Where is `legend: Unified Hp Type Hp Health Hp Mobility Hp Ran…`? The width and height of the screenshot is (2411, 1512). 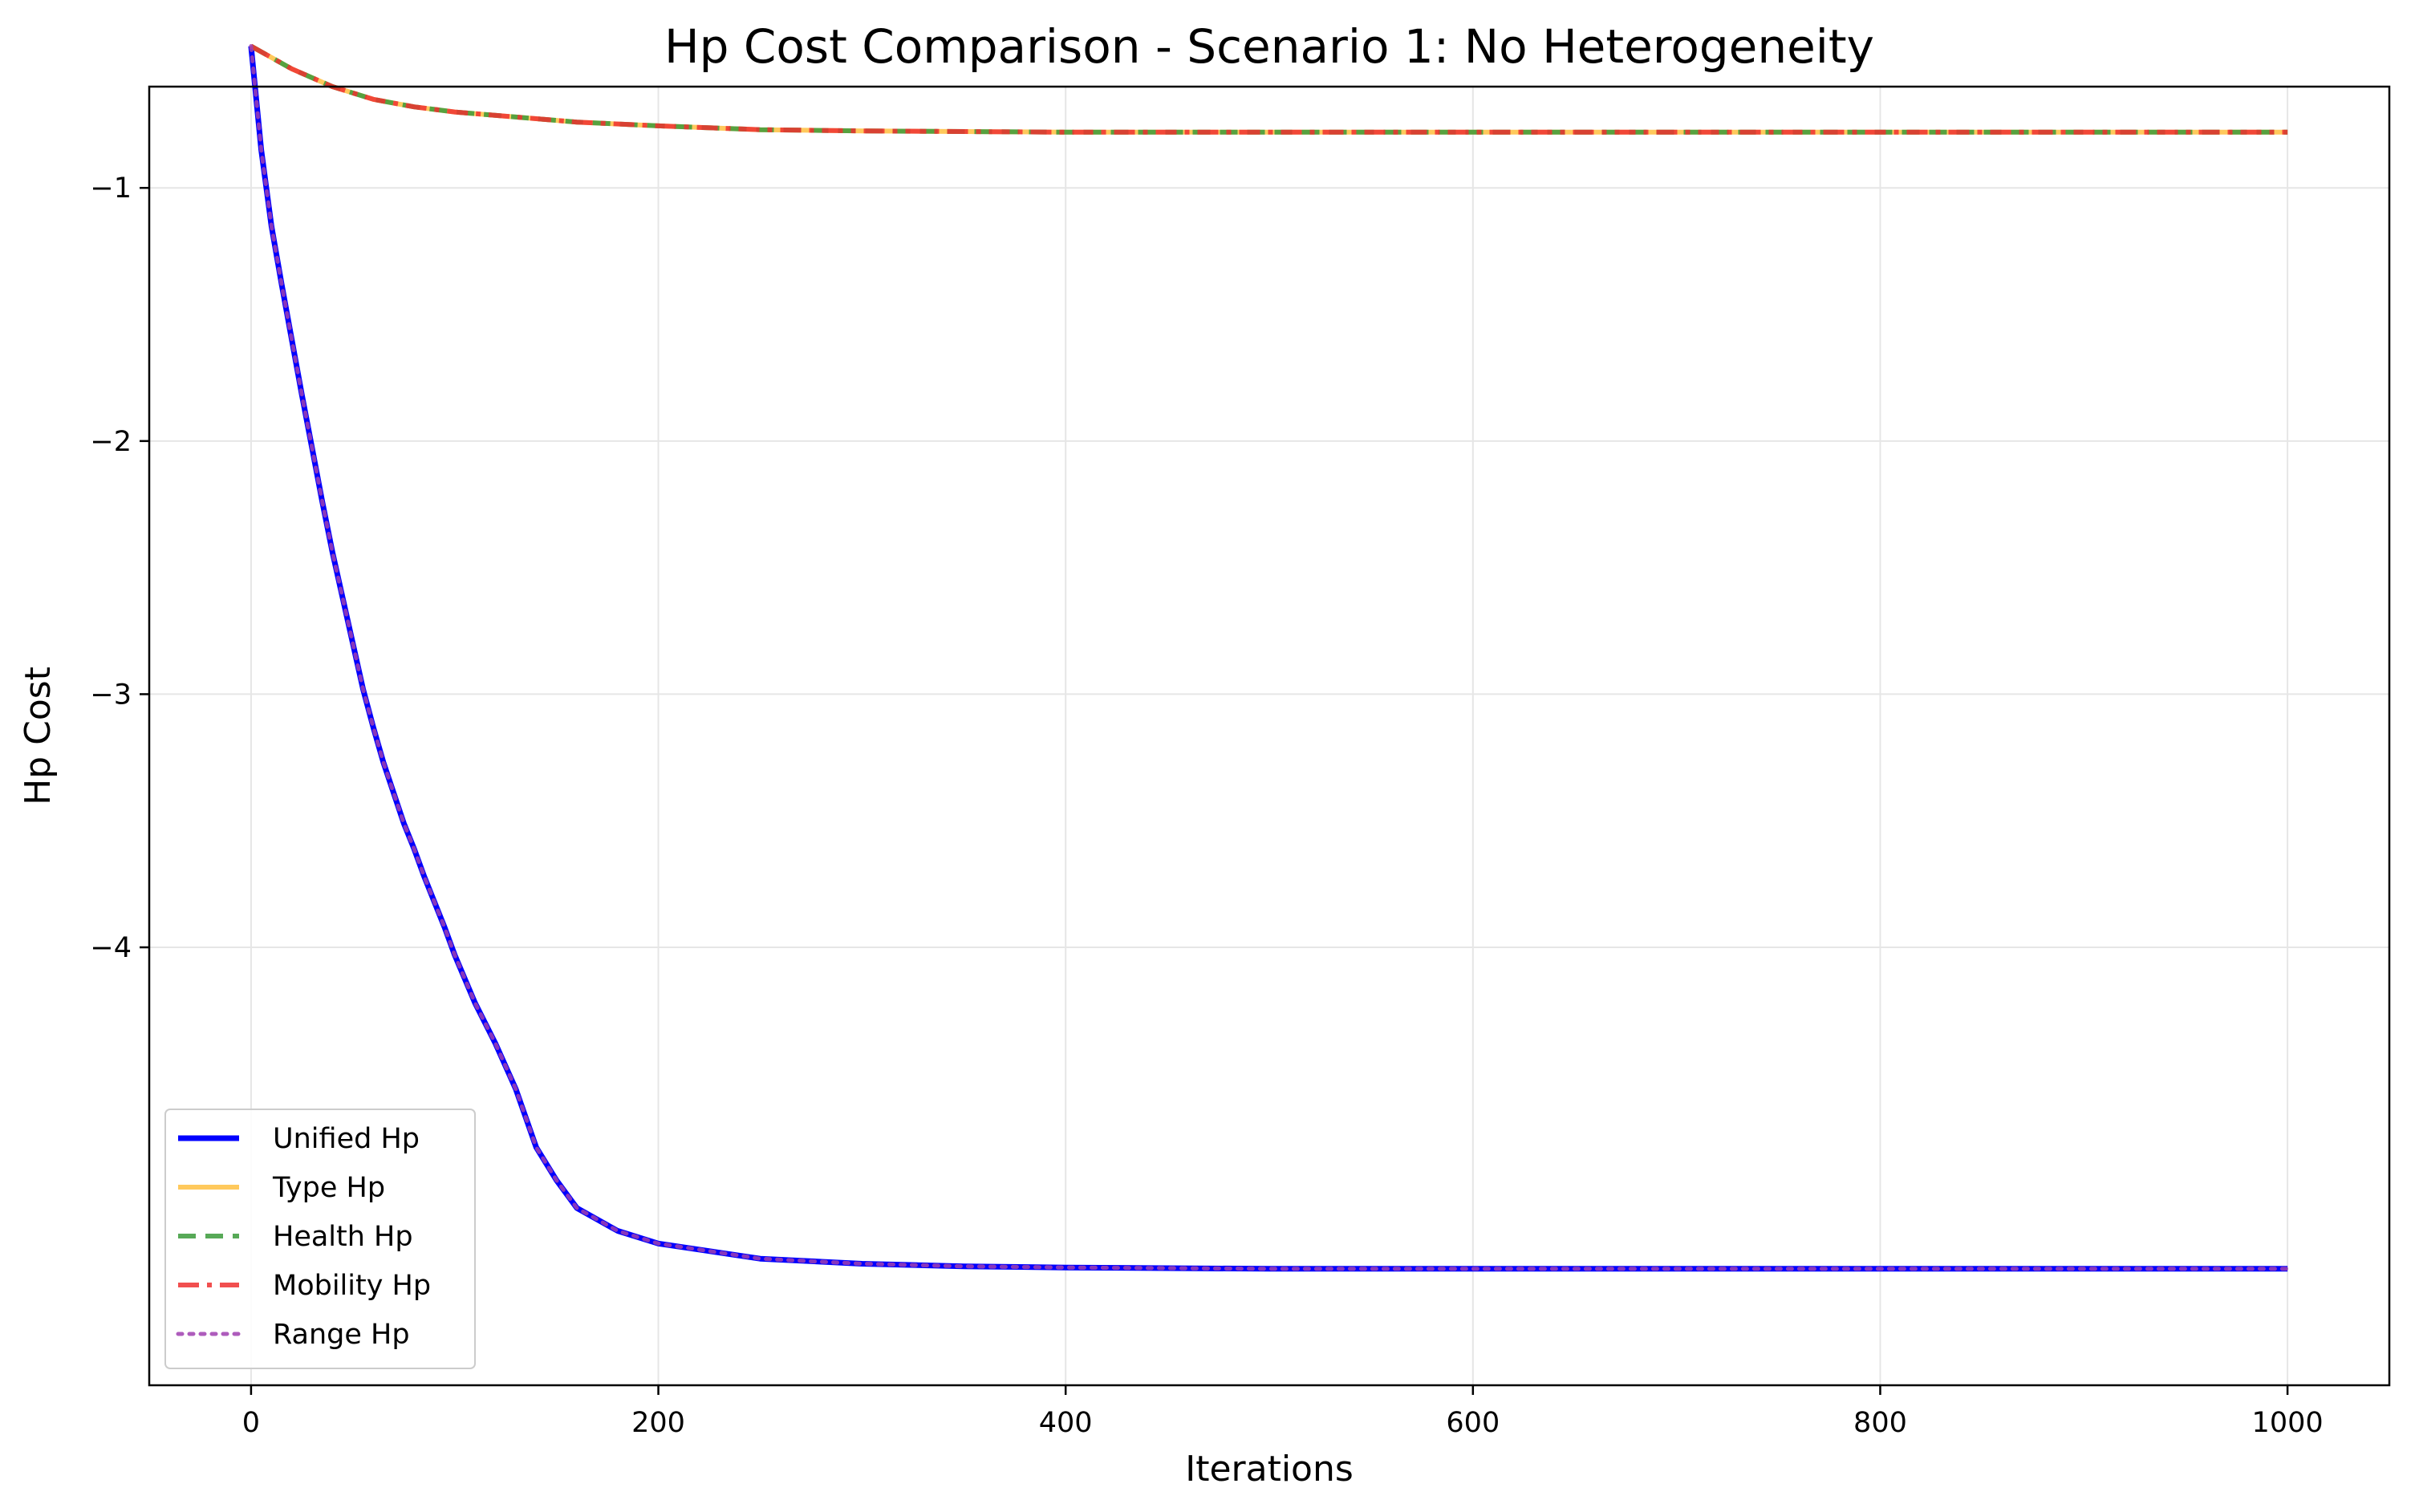
legend: Unified Hp Type Hp Health Hp Mobility Hp Ran… is located at coordinates (320, 1239).